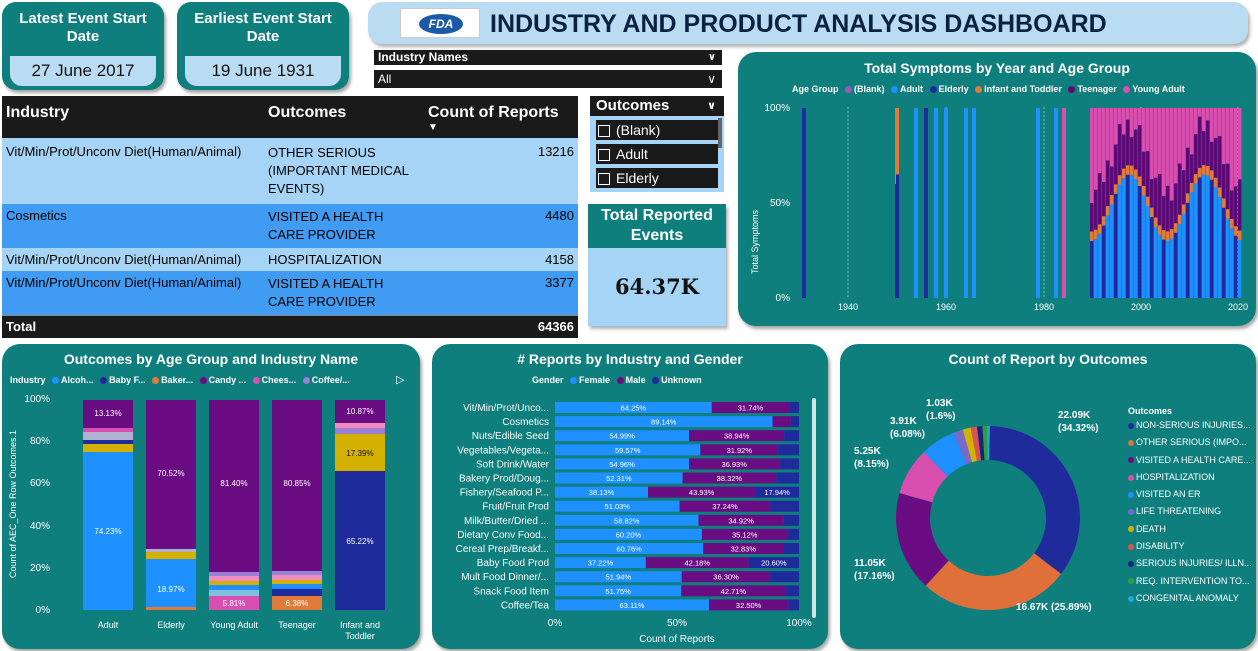 The height and width of the screenshot is (651, 1258). What do you see at coordinates (1023, 89) in the screenshot?
I see `legend-item: Infant and Toddler` at bounding box center [1023, 89].